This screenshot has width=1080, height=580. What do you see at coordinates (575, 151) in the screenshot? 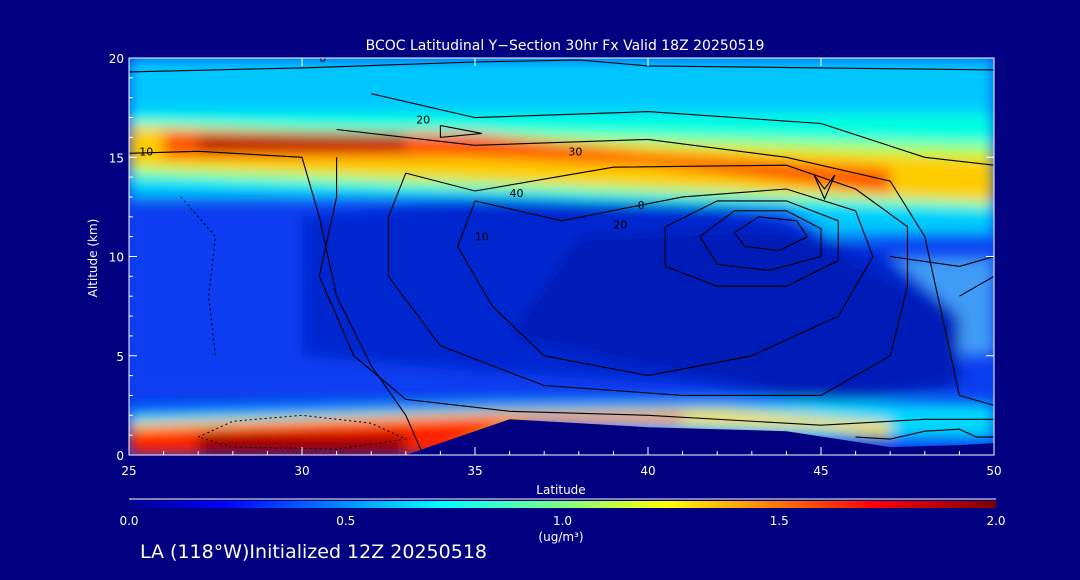
I see `contour-label: 30` at bounding box center [575, 151].